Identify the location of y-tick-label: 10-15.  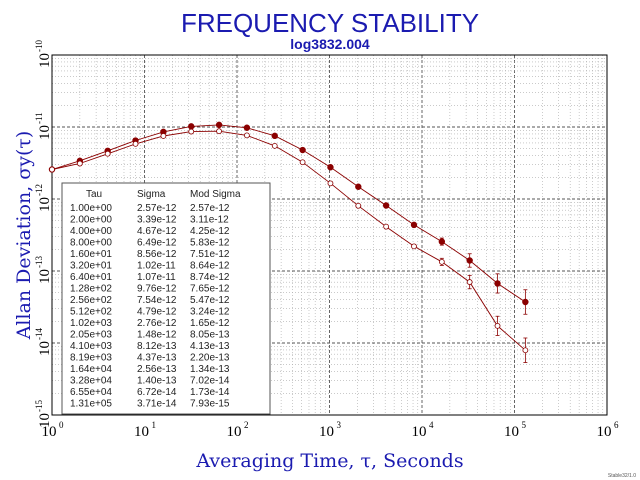
(43, 414).